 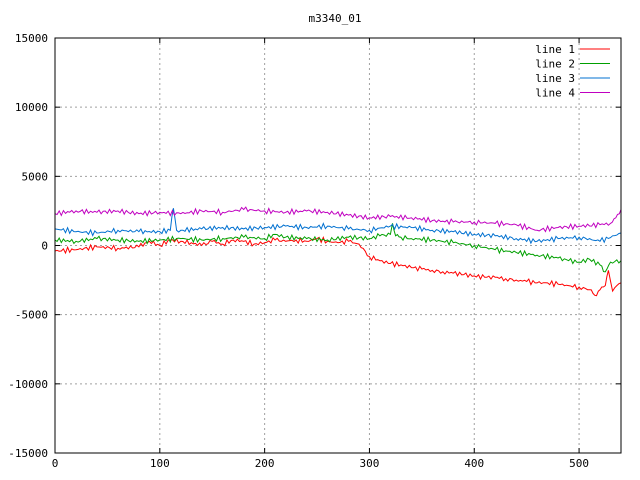 I want to click on y-tick-label: 10000, so click(x=31, y=107).